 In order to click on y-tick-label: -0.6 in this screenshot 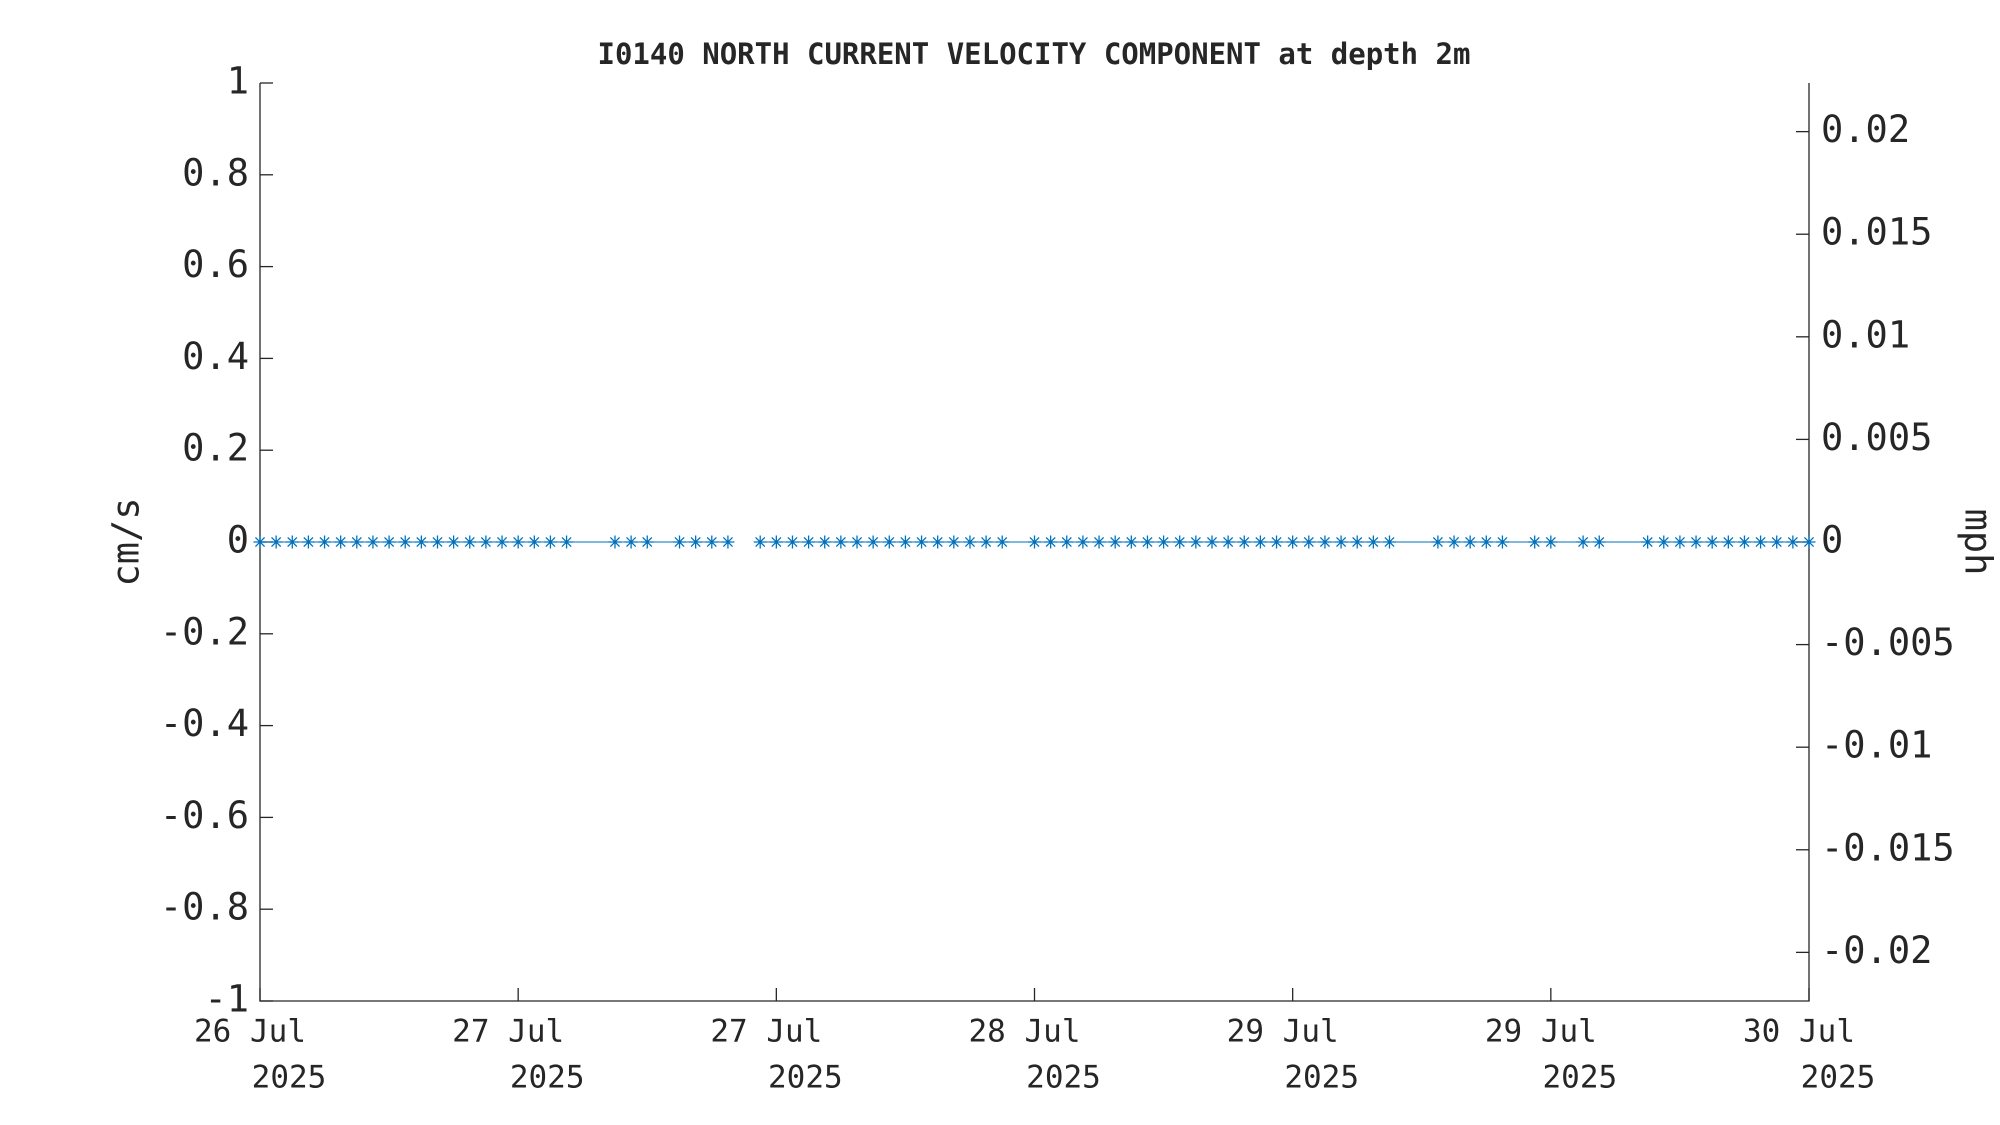, I will do `click(204, 815)`.